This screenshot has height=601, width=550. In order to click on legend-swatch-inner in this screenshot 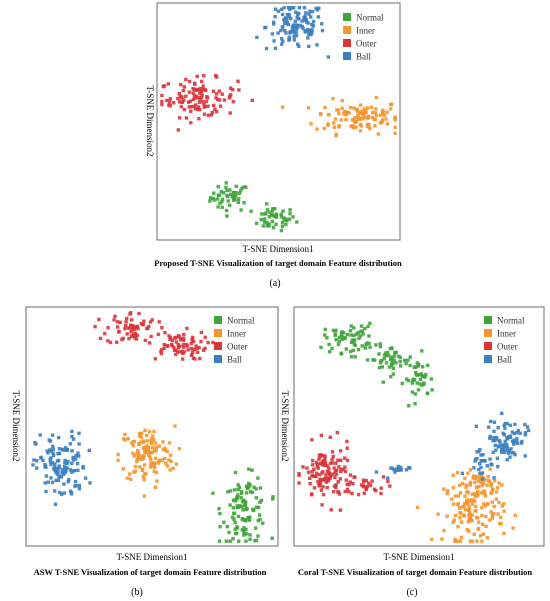, I will do `click(488, 333)`.